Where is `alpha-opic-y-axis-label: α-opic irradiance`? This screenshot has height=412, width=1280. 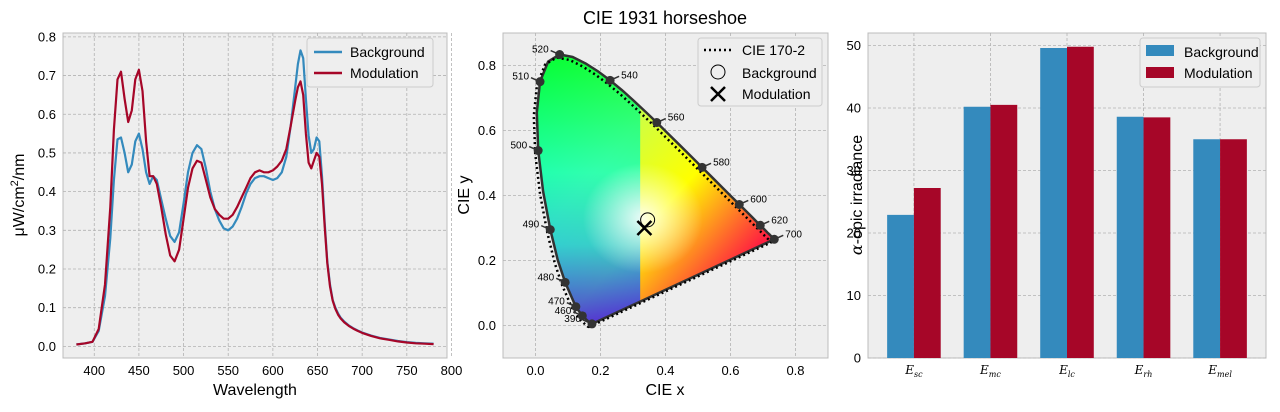 alpha-opic-y-axis-label: α-opic irradiance is located at coordinates (856, 195).